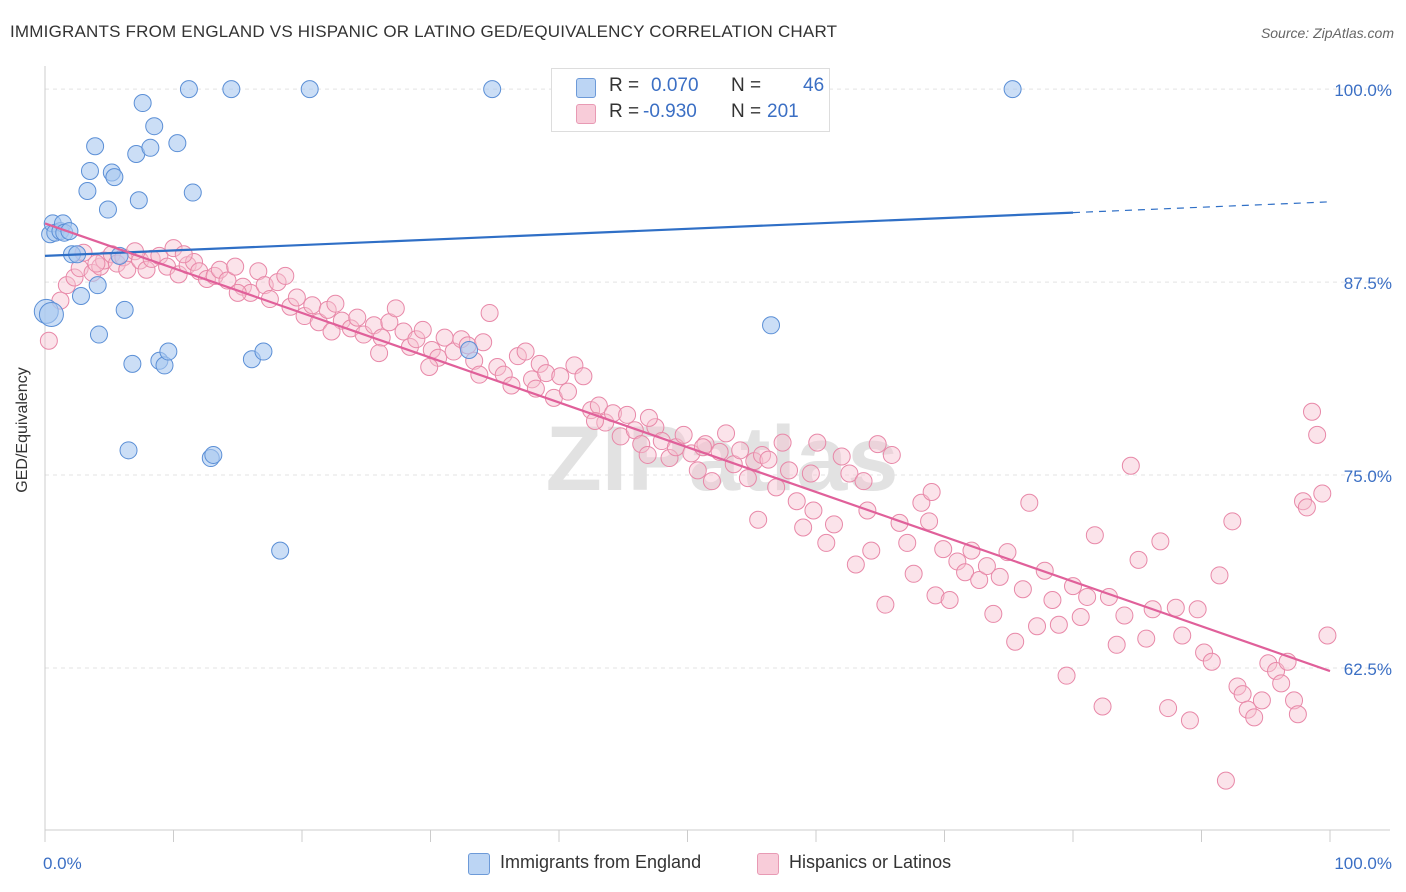  I want to click on legend-r-label: R =, so click(624, 85).